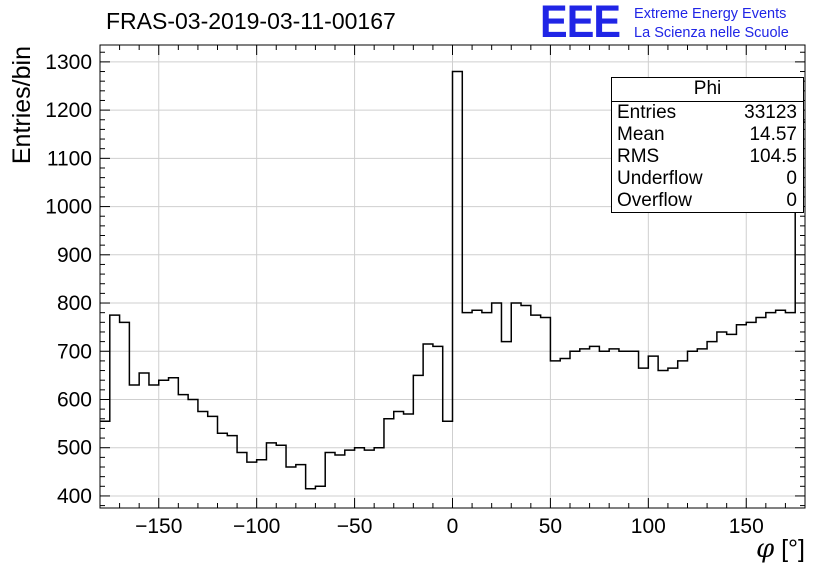 The image size is (836, 572). I want to click on y-tick-label: 1300, so click(68, 62).